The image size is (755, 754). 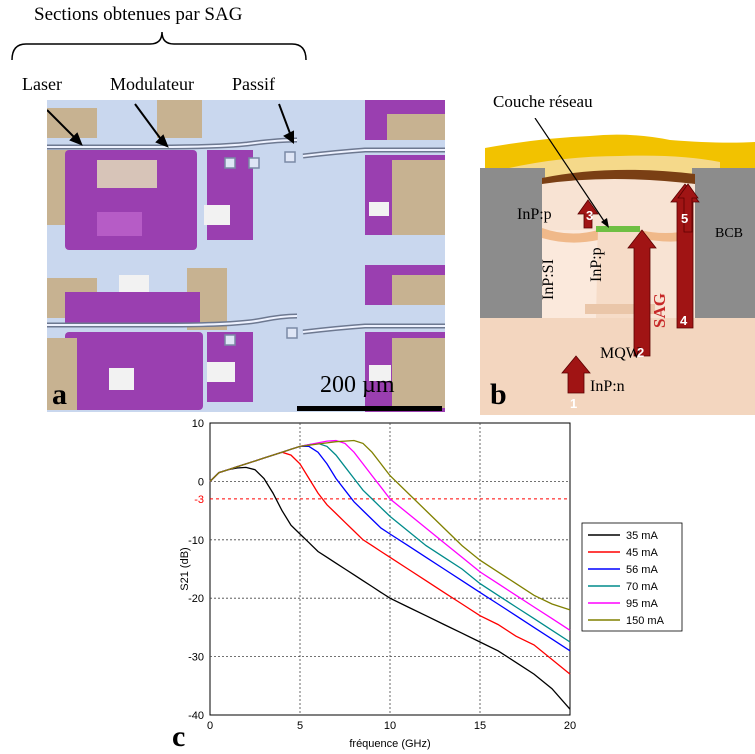 I want to click on panel-b-letter: b, so click(x=498, y=394).